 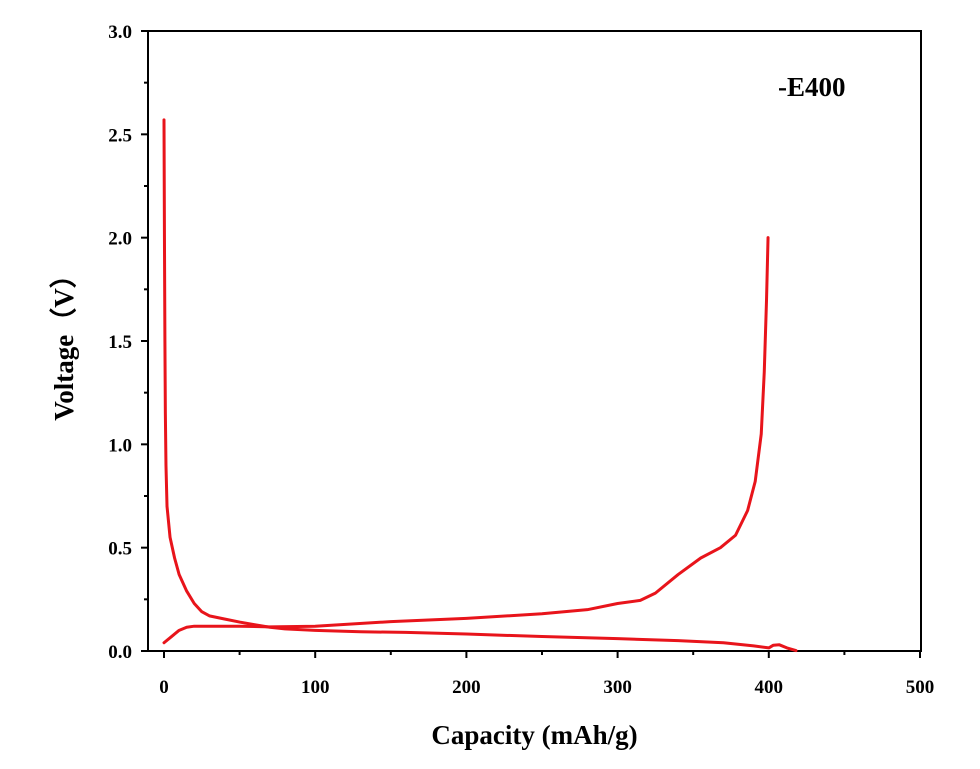 What do you see at coordinates (120, 549) in the screenshot?
I see `y-tick-label: 0.5` at bounding box center [120, 549].